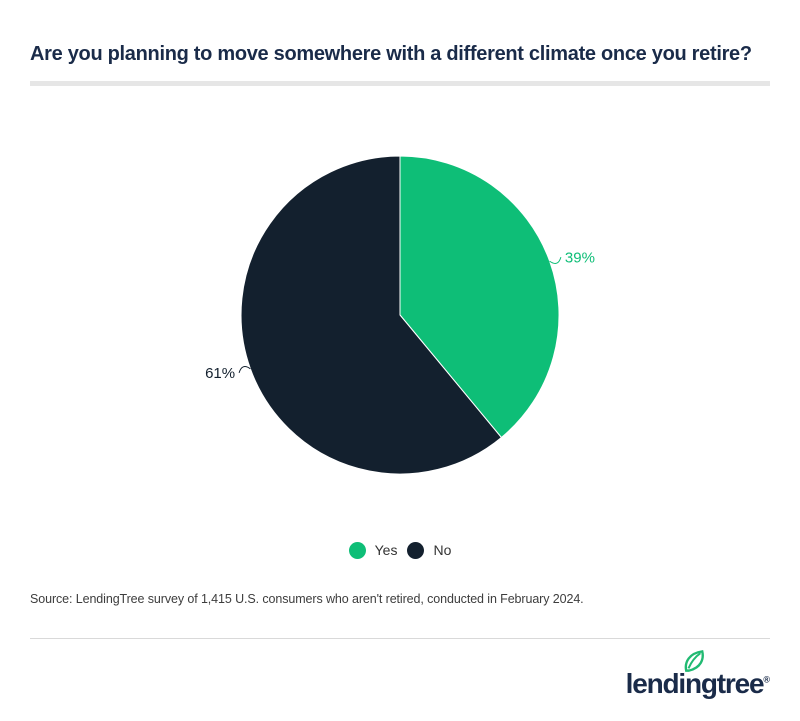 The height and width of the screenshot is (721, 800). Describe the element at coordinates (698, 684) in the screenshot. I see `brand-wordmark: lendingtree®` at that location.